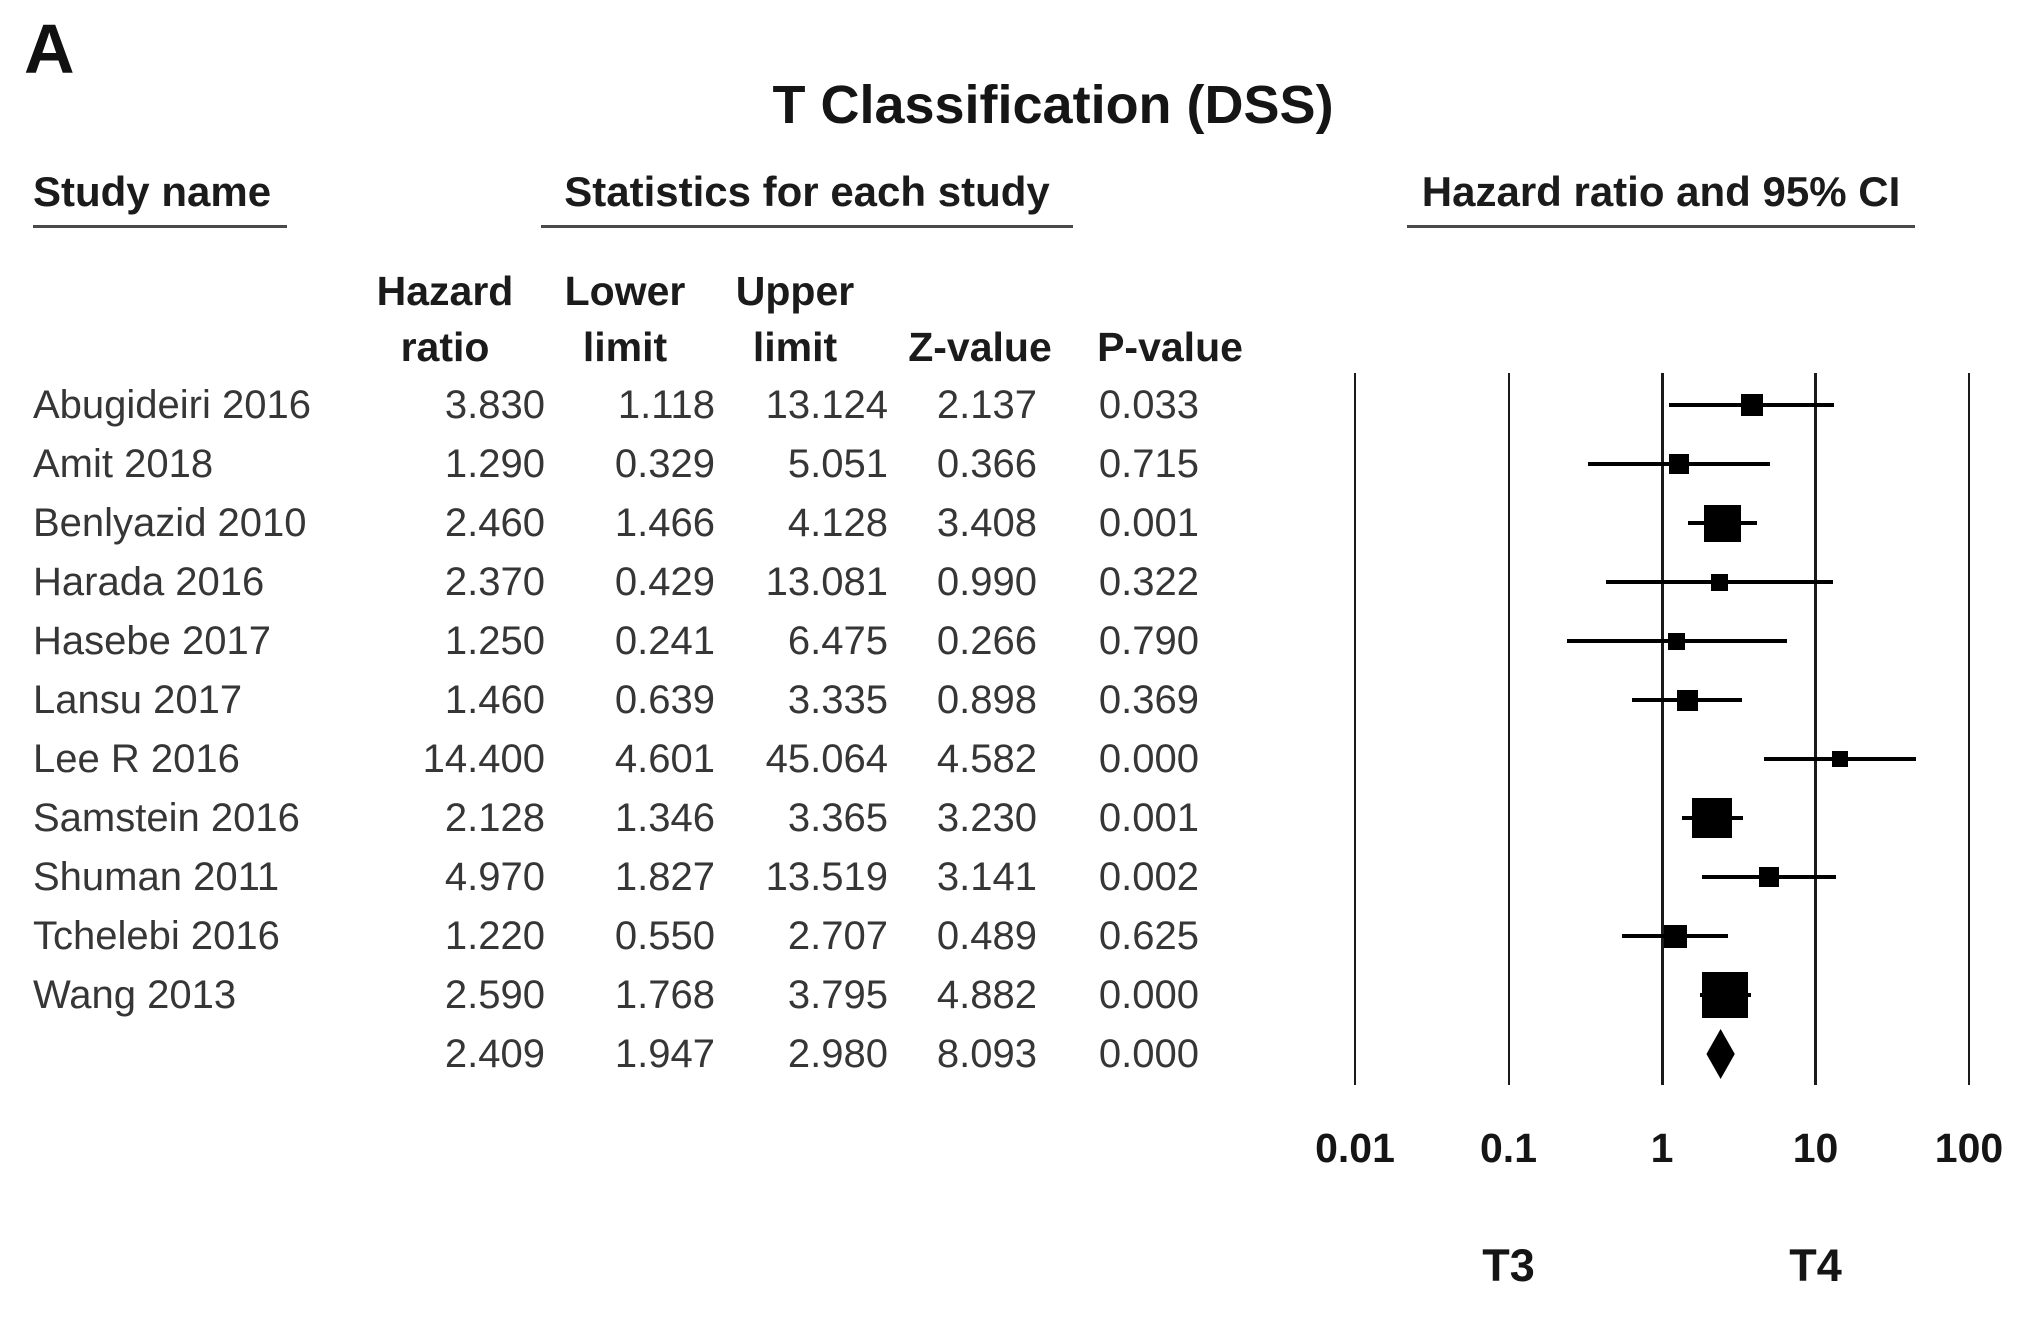 The height and width of the screenshot is (1318, 2031). I want to click on p-value-cell: 0.033, so click(1148, 405).